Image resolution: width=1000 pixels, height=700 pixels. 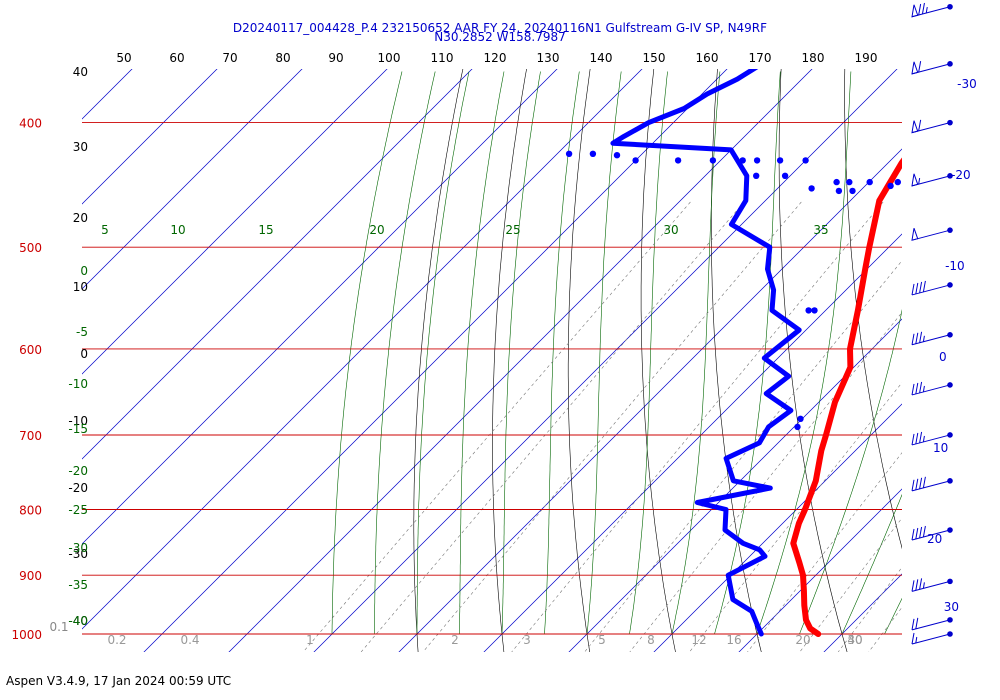 What do you see at coordinates (265, 230) in the screenshot?
I see `moist-adiabat-top-label: 15` at bounding box center [265, 230].